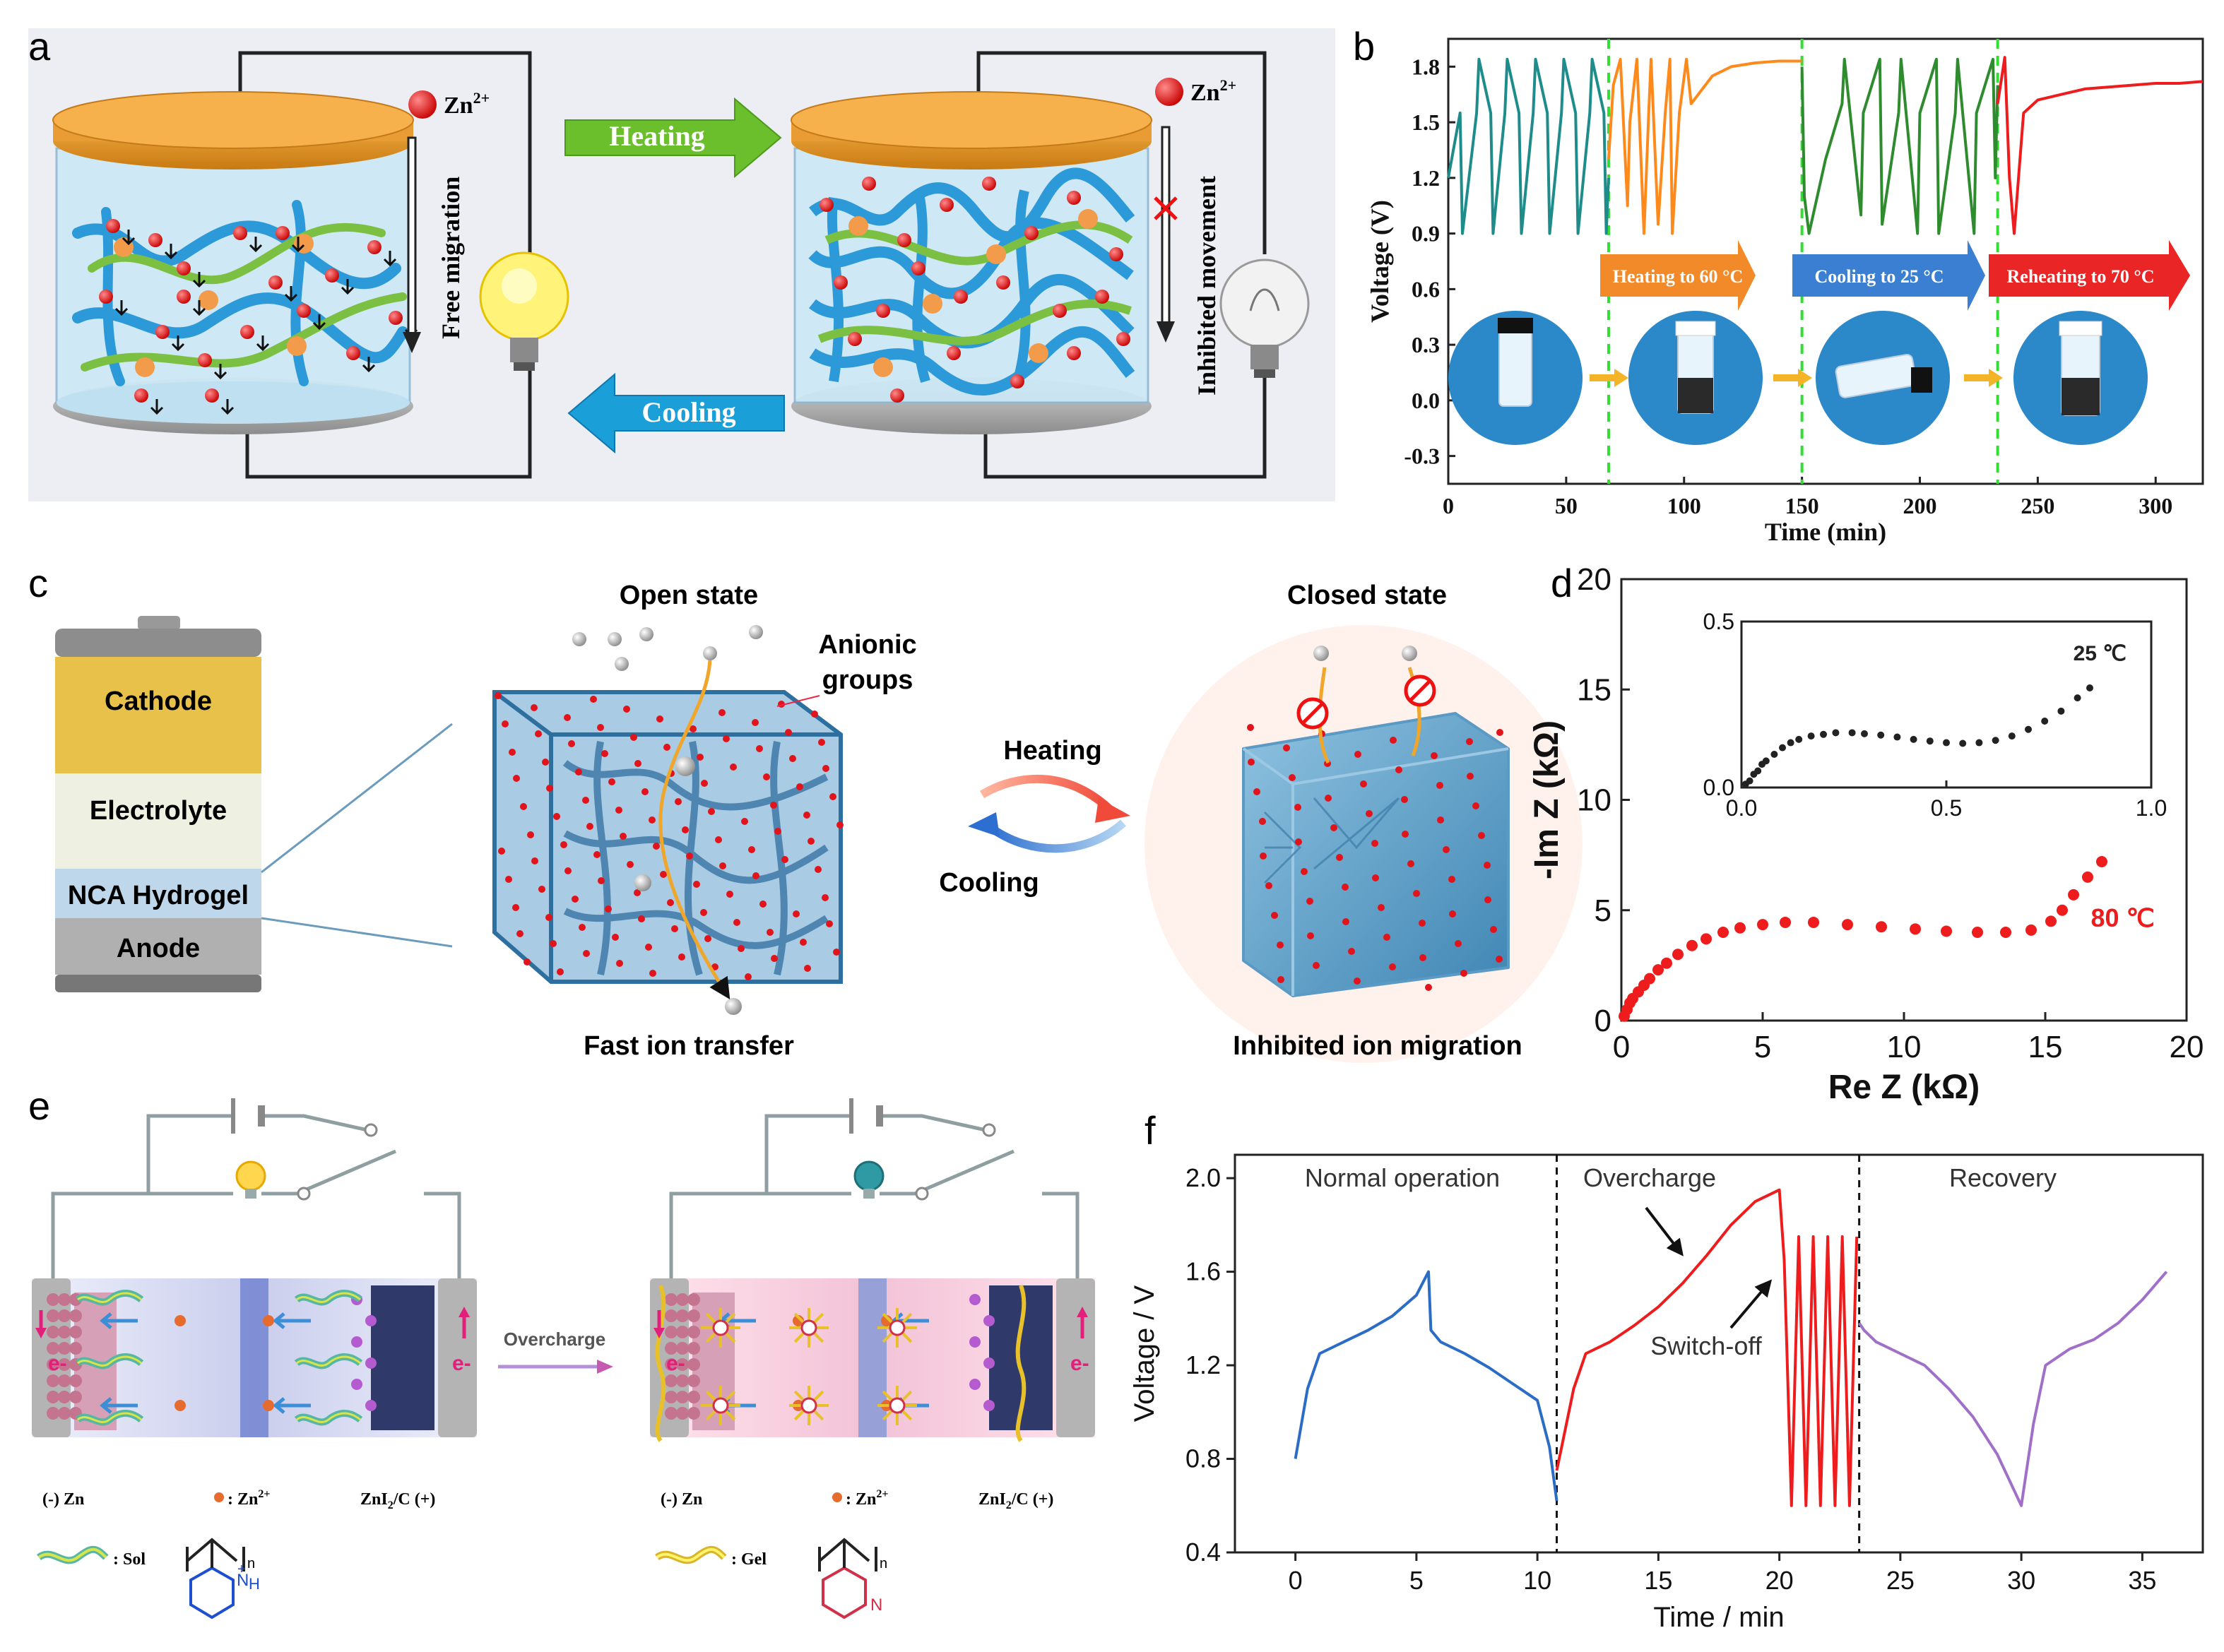 Image resolution: width=2224 pixels, height=1652 pixels. I want to click on phase-arrow-cooling: Cooling to 25 °C, so click(1888, 275).